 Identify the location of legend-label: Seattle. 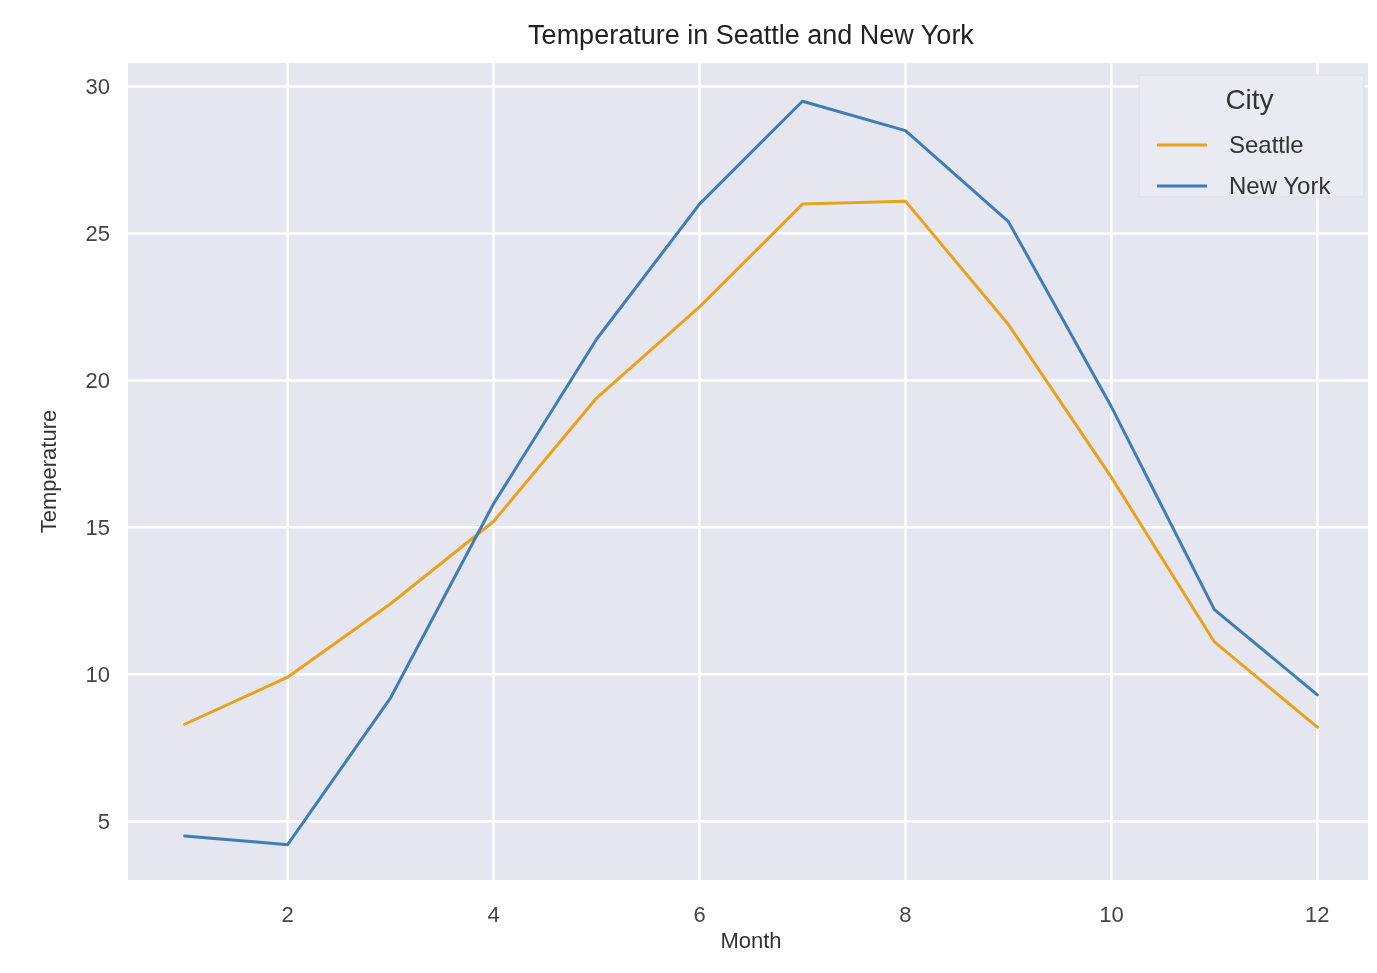
(1266, 145).